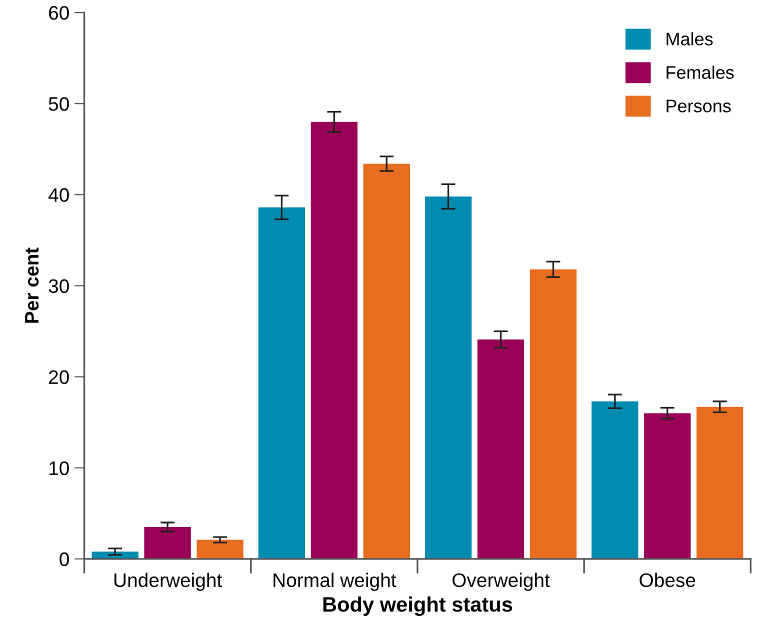  What do you see at coordinates (58, 195) in the screenshot?
I see `y-tick-label: 40` at bounding box center [58, 195].